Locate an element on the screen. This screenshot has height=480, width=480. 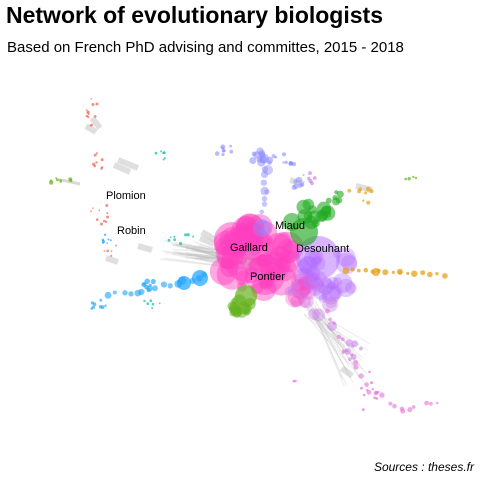
node-label-gaillard: Gaillard is located at coordinates (249, 248).